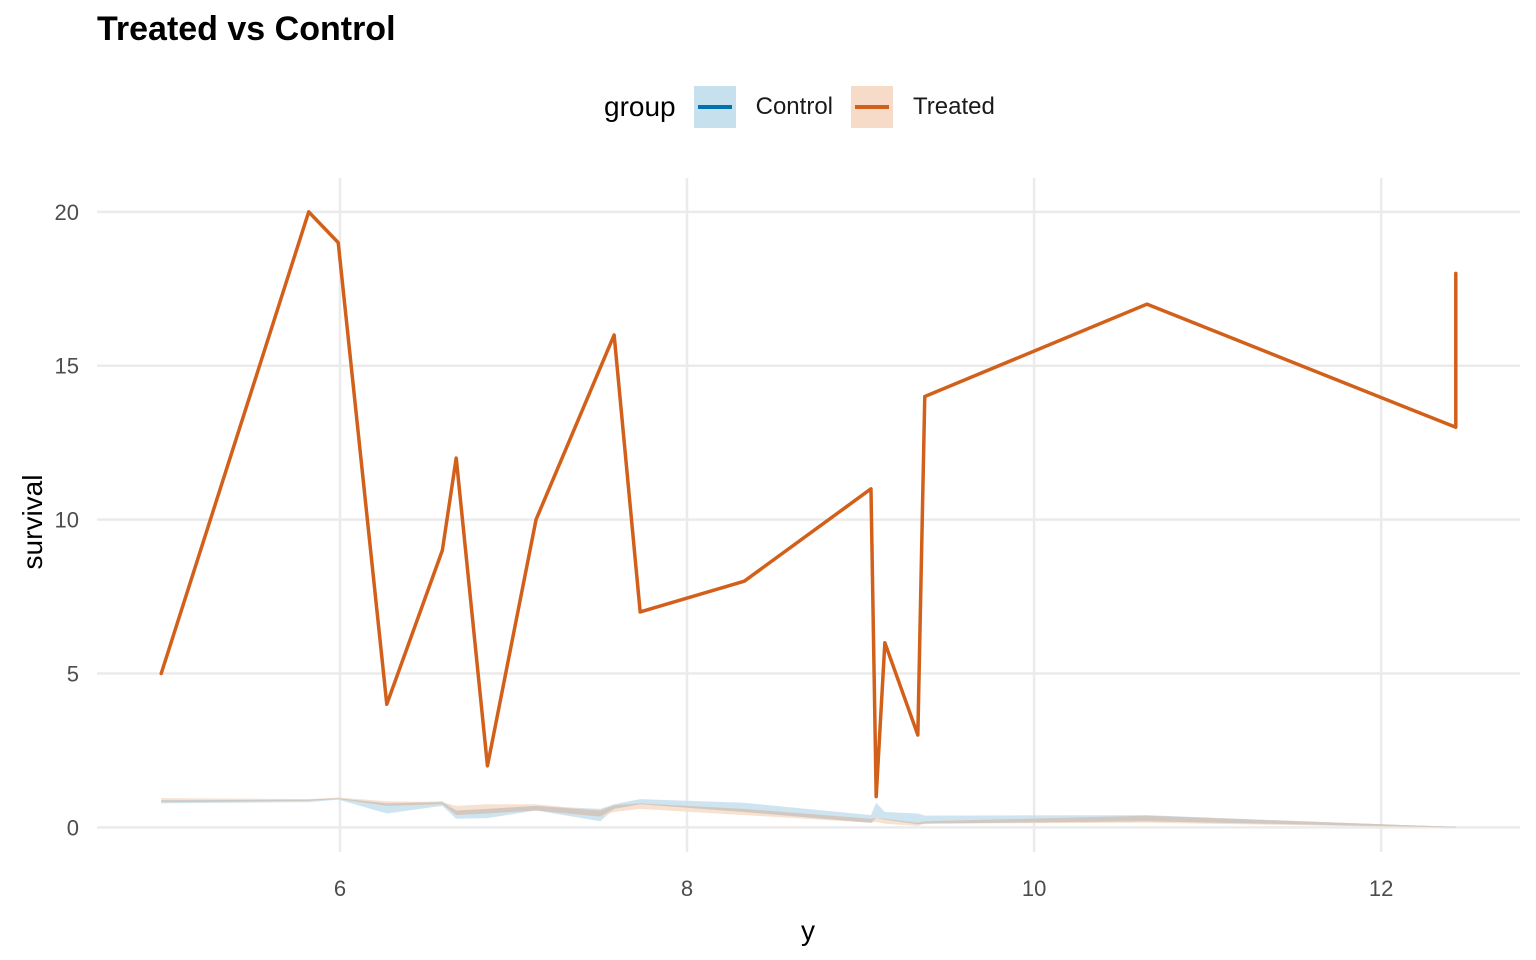 The width and height of the screenshot is (1536, 960). I want to click on legend: group Control Treated, so click(808, 107).